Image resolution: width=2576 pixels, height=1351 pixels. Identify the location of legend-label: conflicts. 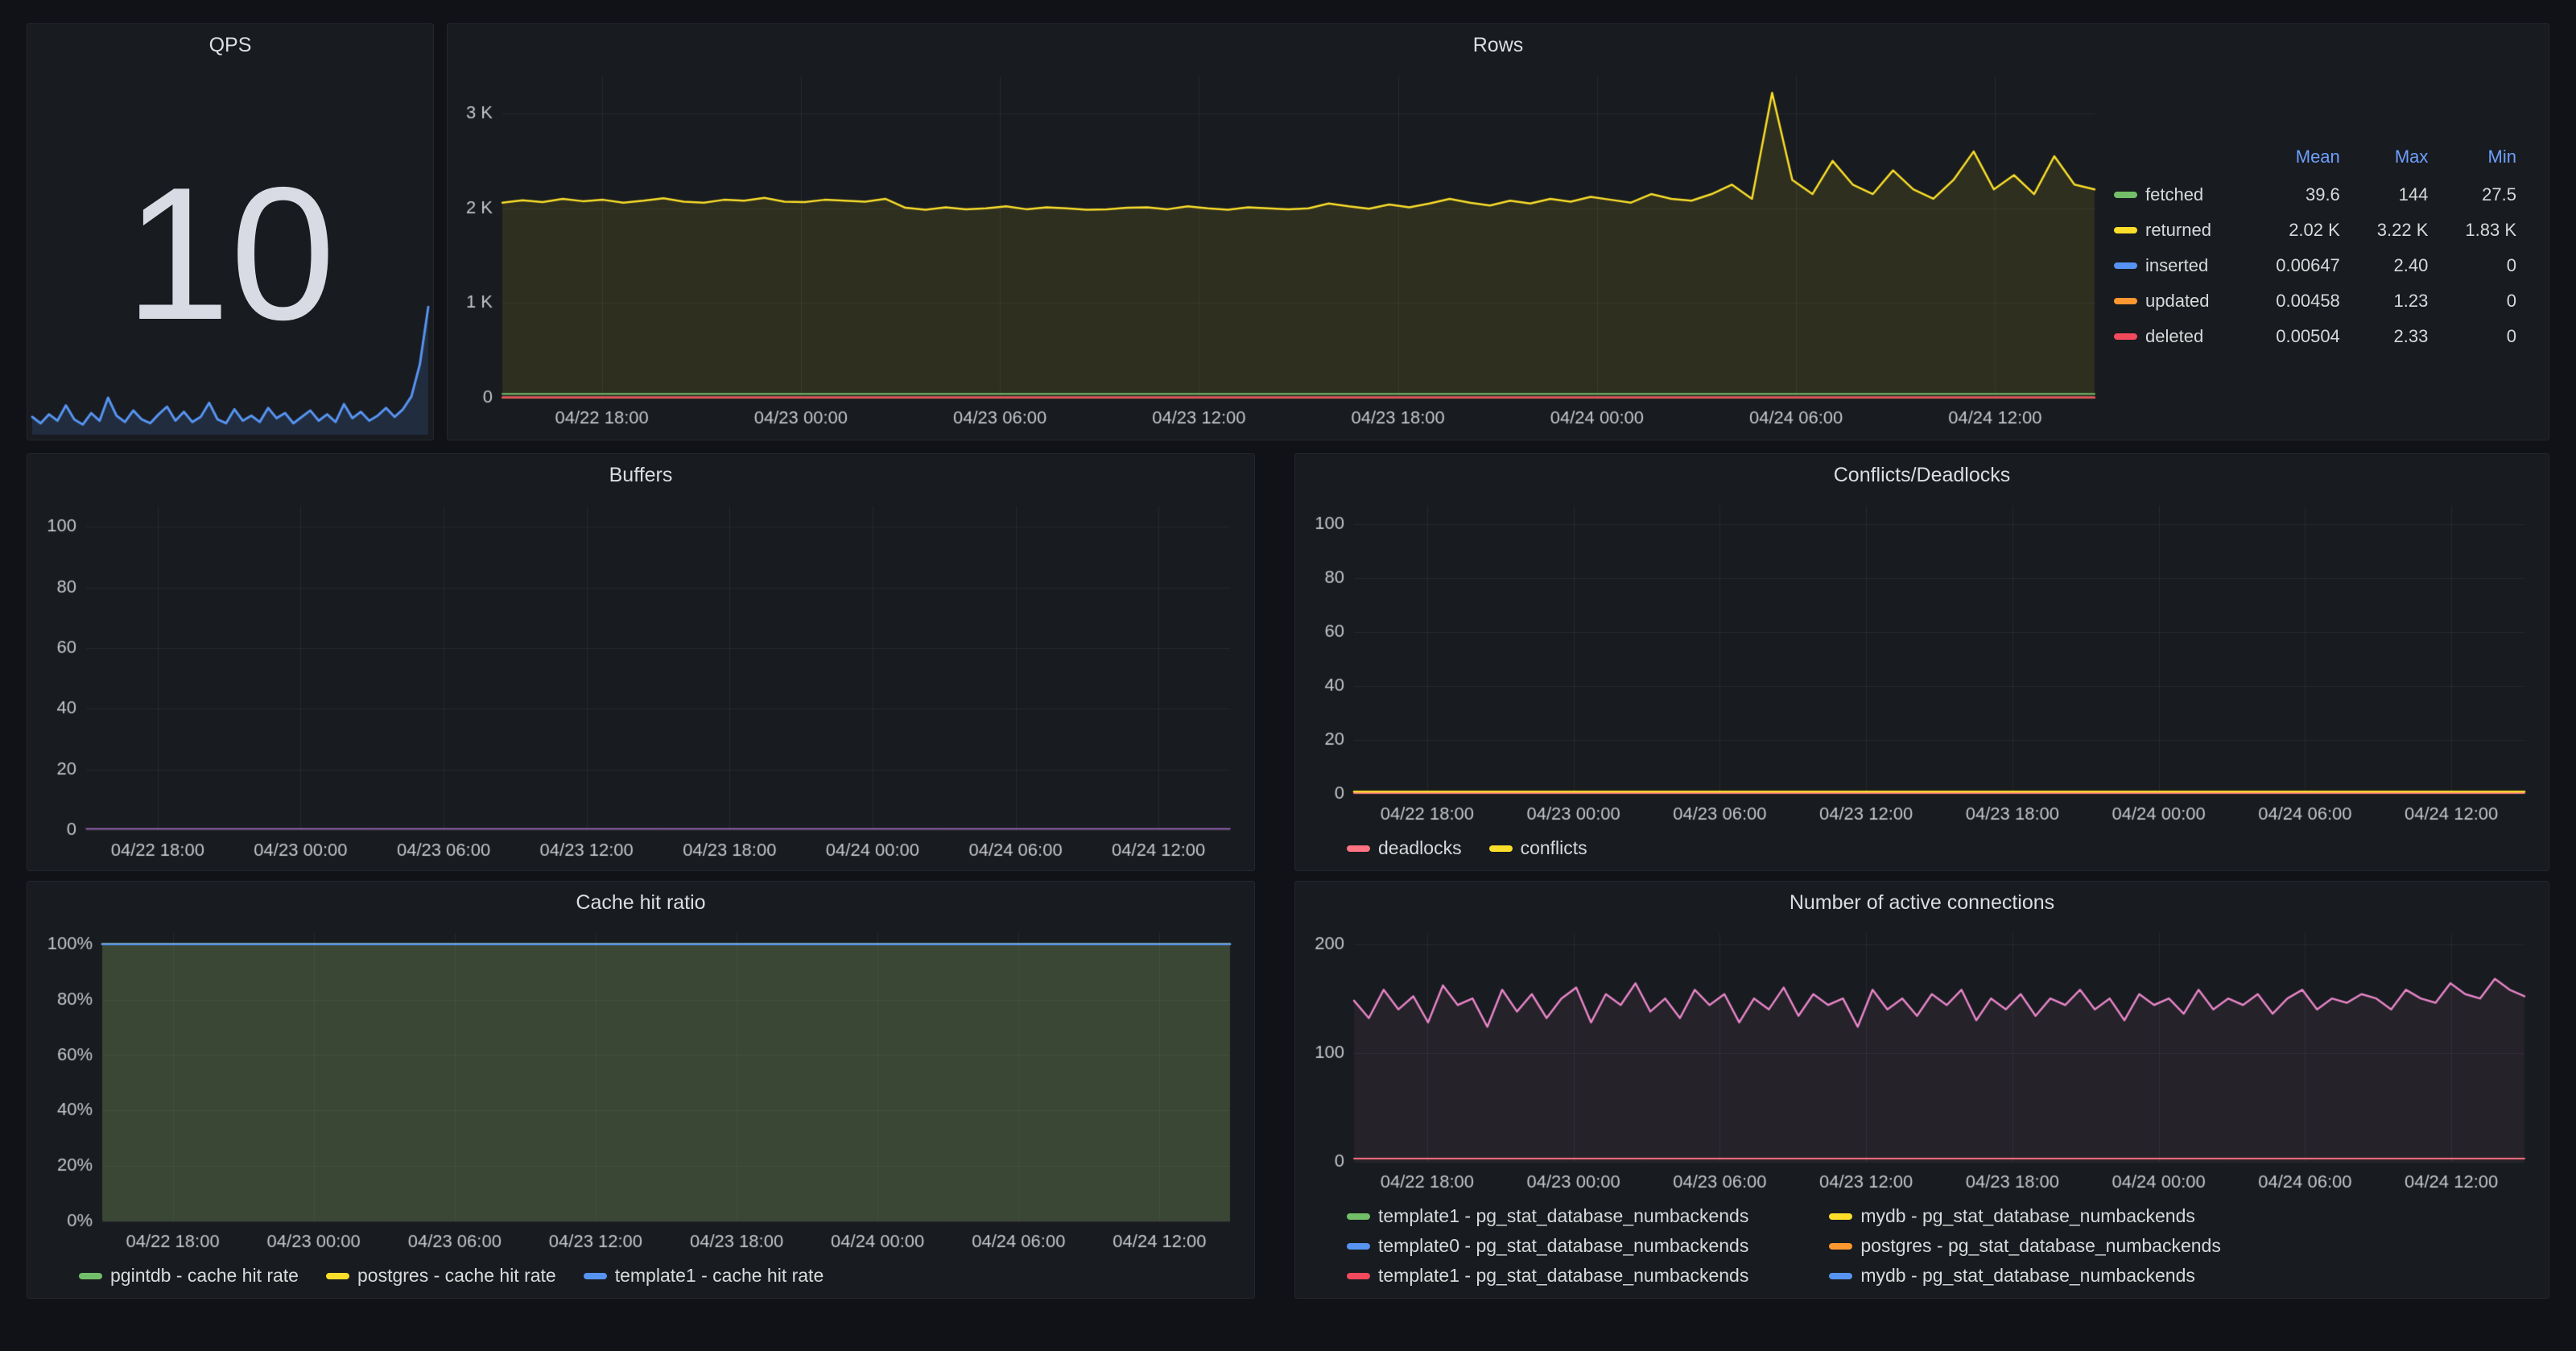
(1553, 848).